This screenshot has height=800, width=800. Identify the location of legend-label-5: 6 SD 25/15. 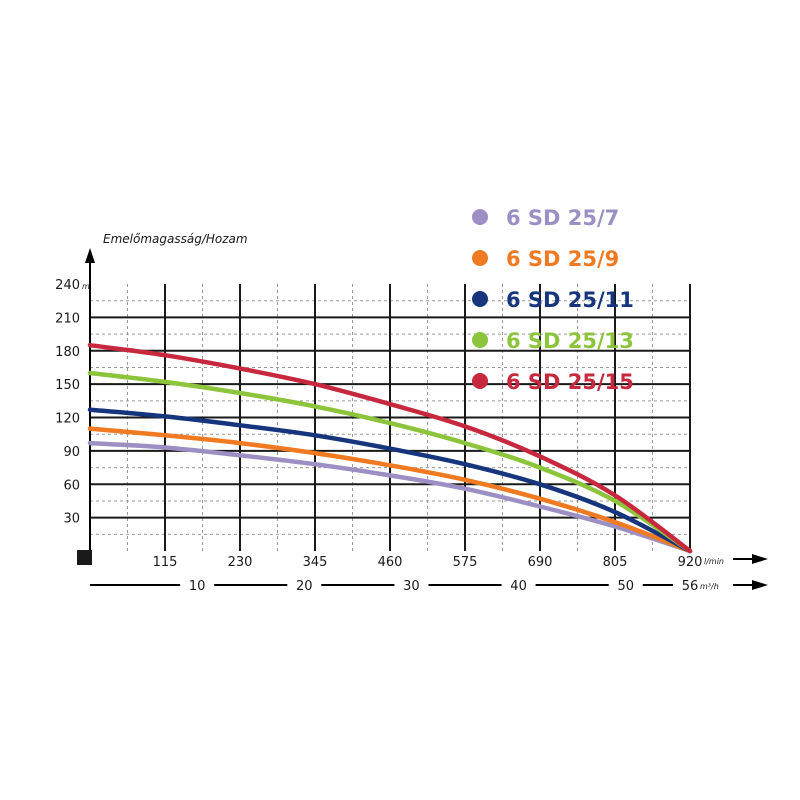
(570, 382).